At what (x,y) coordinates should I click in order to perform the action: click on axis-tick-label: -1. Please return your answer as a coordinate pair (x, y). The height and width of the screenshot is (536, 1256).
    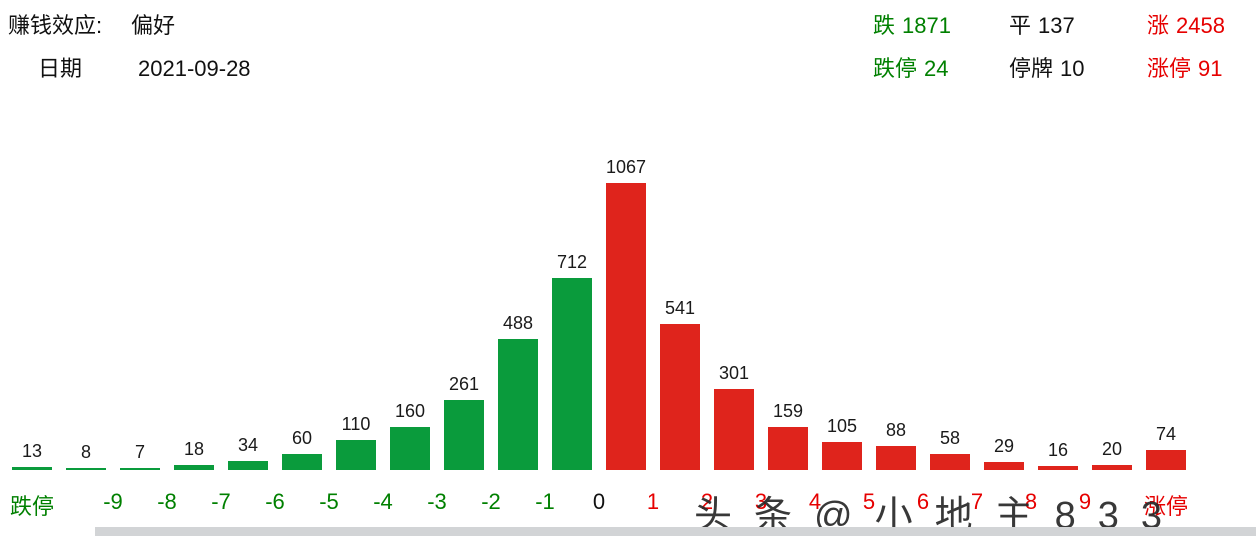
    Looking at the image, I should click on (545, 501).